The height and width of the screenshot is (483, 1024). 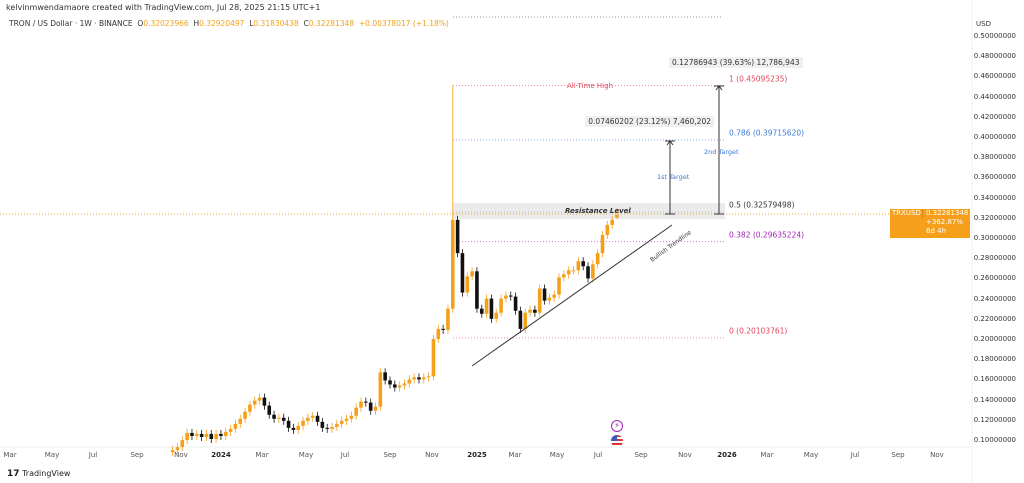 What do you see at coordinates (762, 205) in the screenshot?
I see `fib-label: 0.5 (0.32579498)` at bounding box center [762, 205].